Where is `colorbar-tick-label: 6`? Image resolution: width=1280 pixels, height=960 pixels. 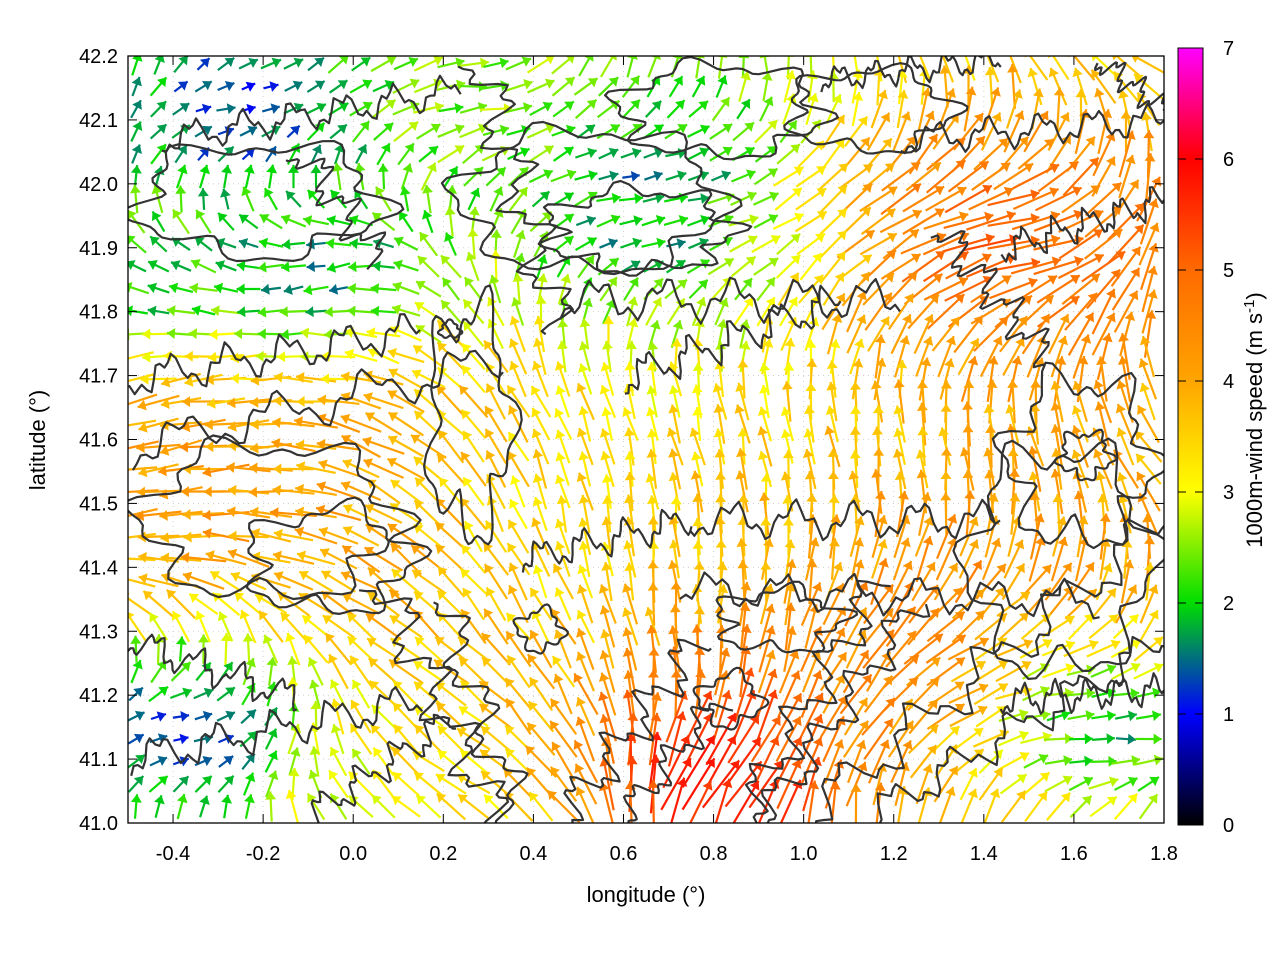 colorbar-tick-label: 6 is located at coordinates (1228, 160).